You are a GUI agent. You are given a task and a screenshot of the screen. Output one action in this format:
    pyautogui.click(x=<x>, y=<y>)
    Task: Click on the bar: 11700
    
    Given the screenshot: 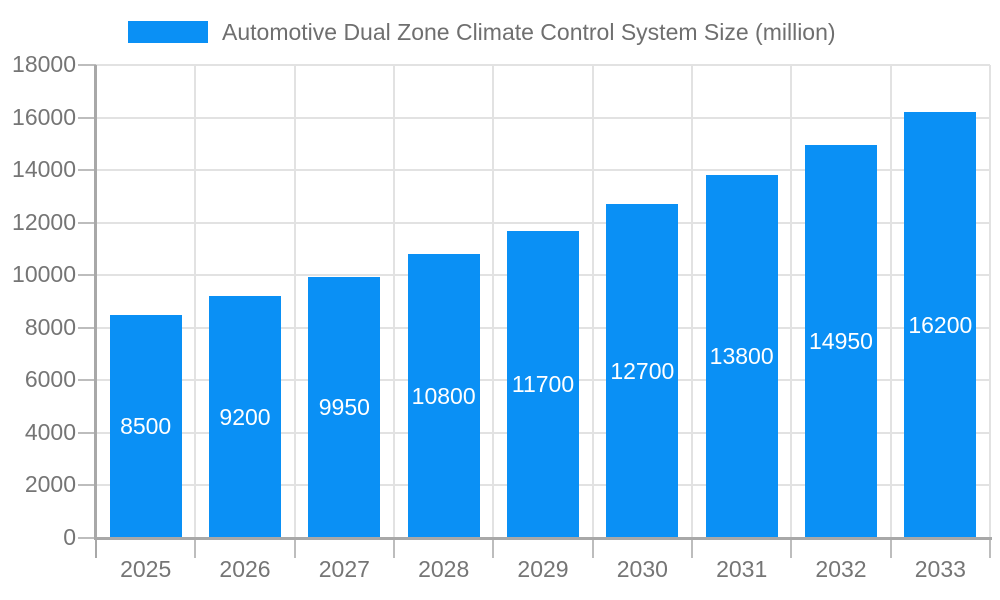 What is the action you would take?
    pyautogui.click(x=543, y=384)
    